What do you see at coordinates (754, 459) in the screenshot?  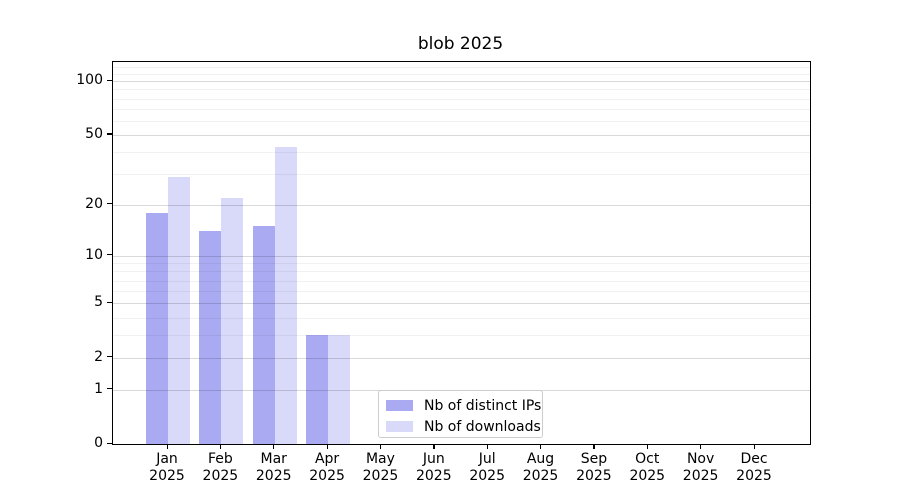 I see `x-tick-month: Dec` at bounding box center [754, 459].